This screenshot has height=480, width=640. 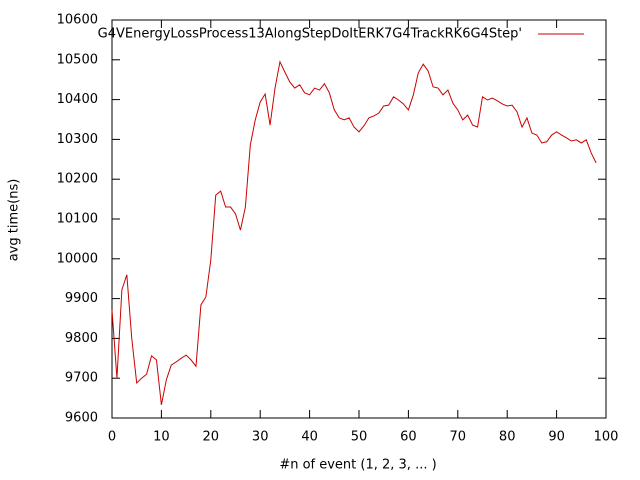 What do you see at coordinates (408, 437) in the screenshot?
I see `x-tick-label: 60` at bounding box center [408, 437].